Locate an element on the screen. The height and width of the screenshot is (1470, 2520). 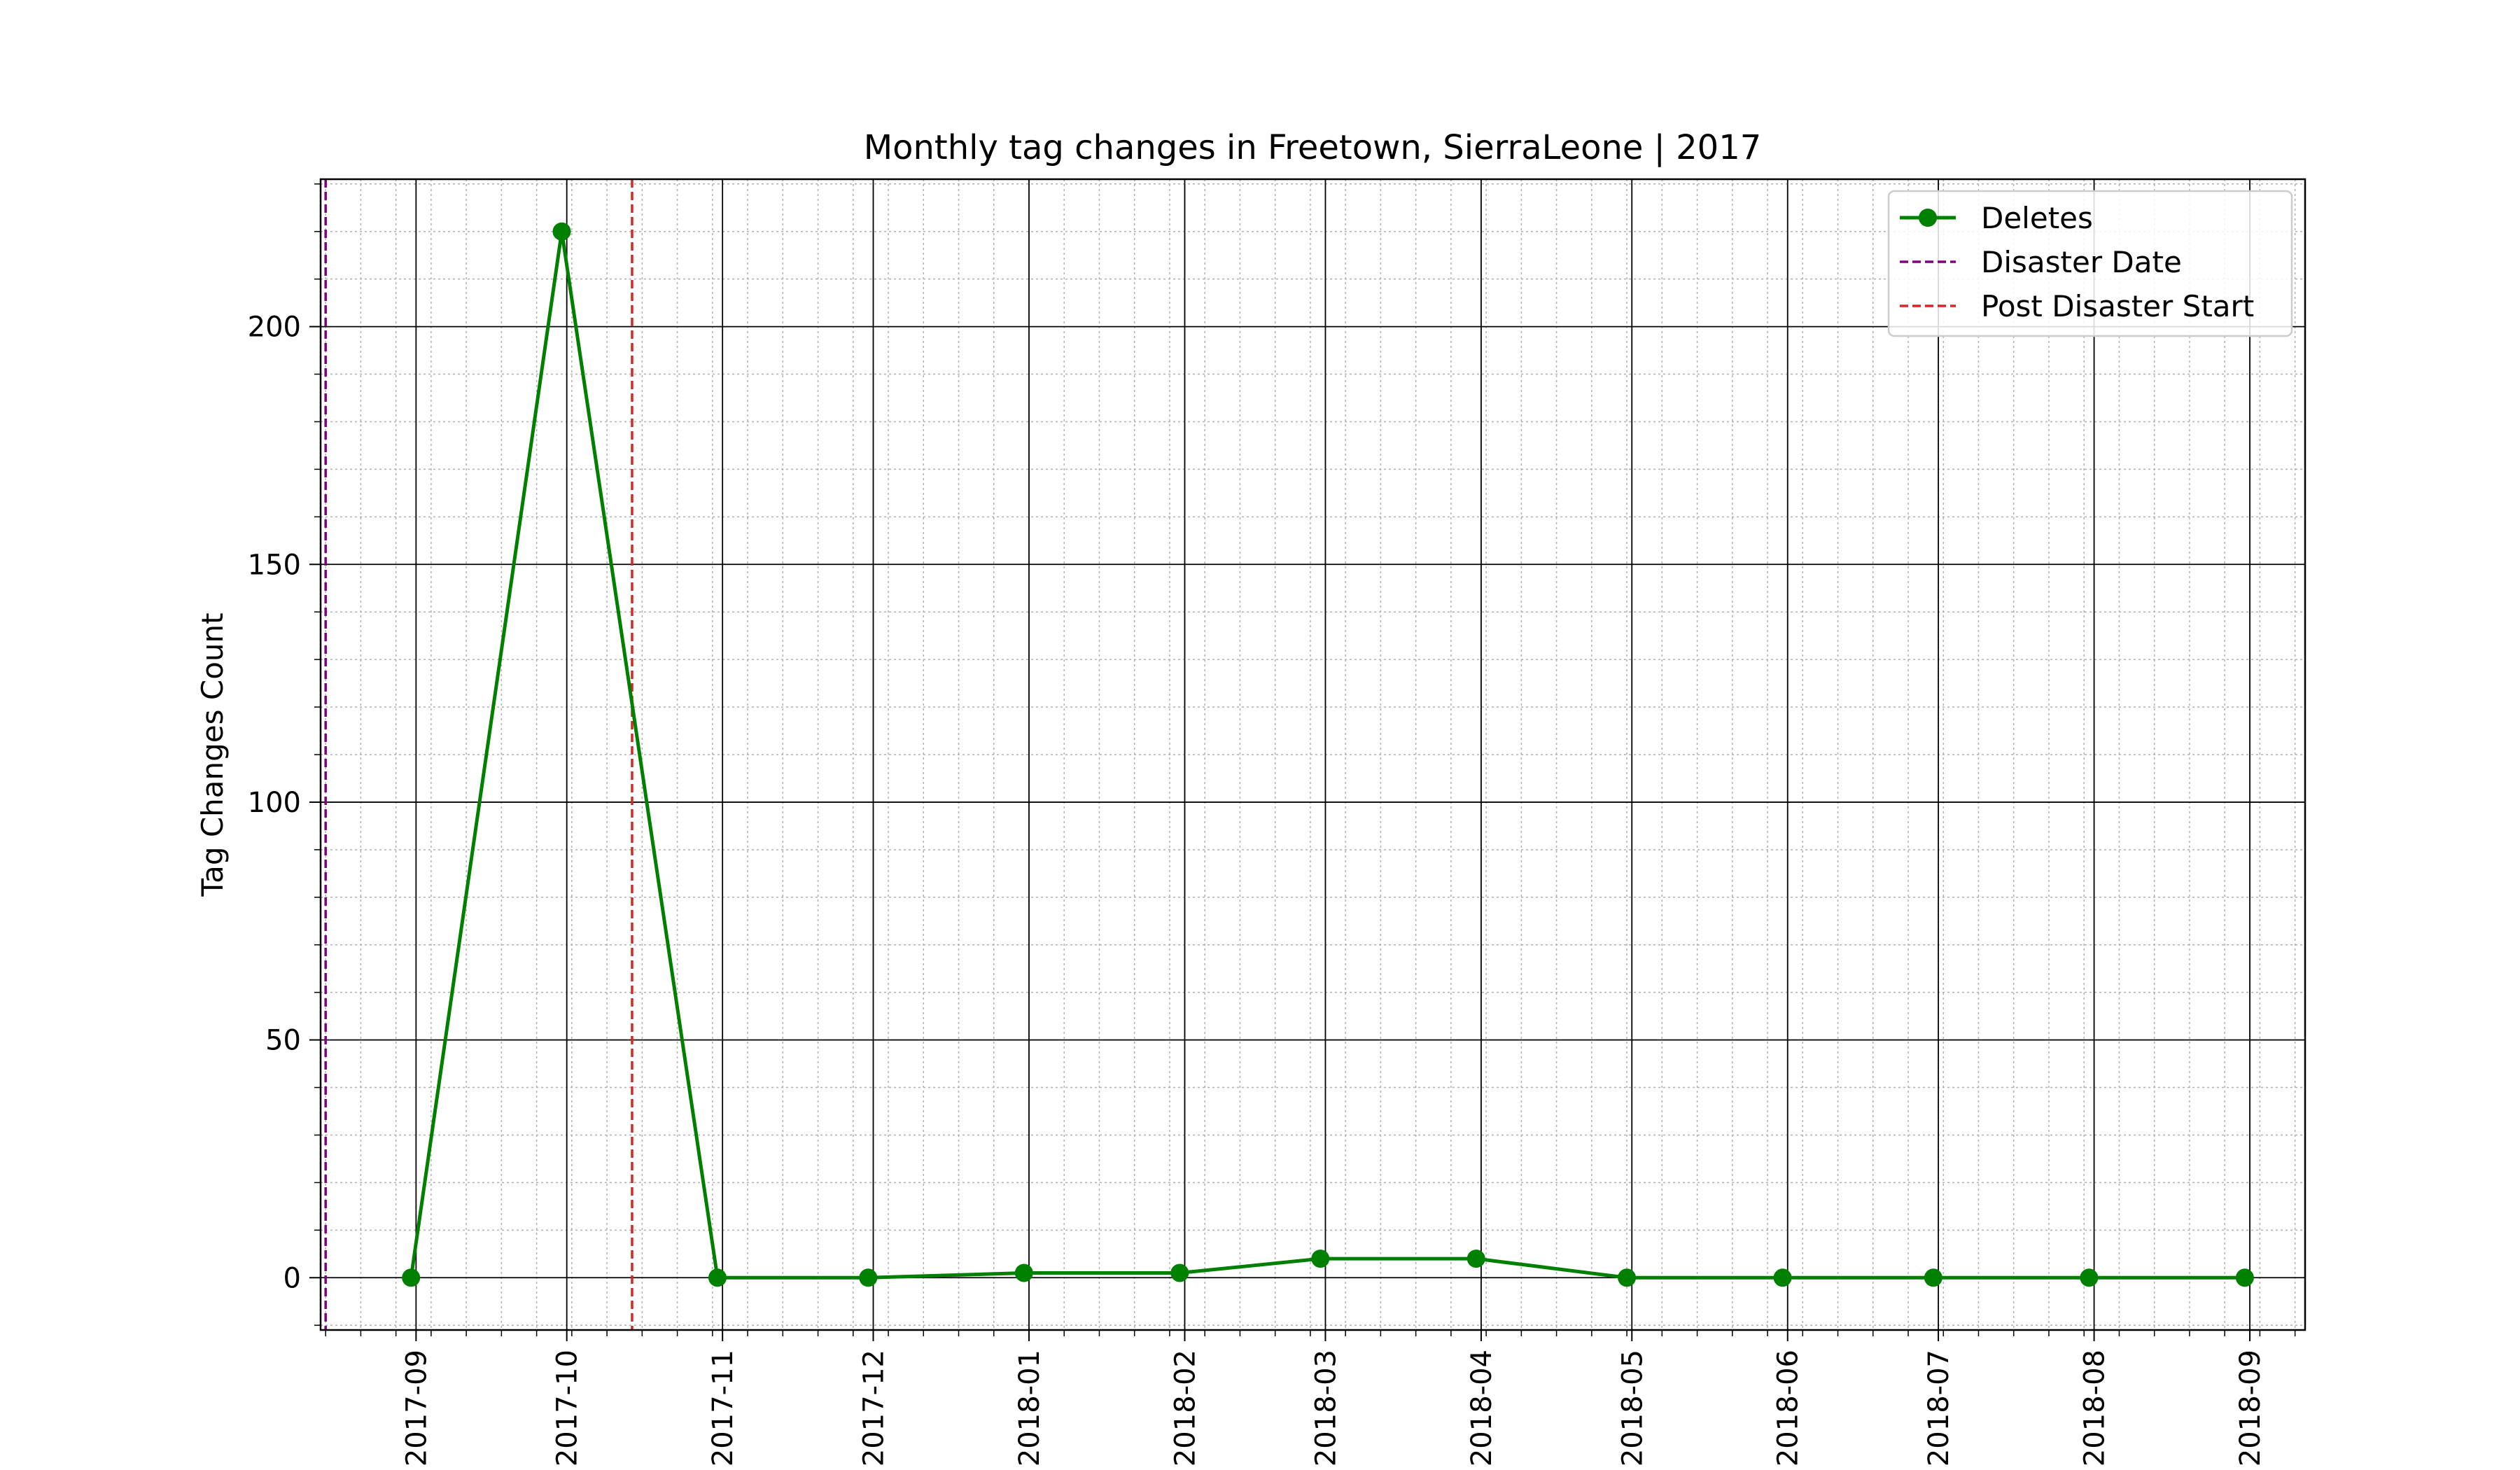
x-tick-label: 2017-12 is located at coordinates (874, 1408).